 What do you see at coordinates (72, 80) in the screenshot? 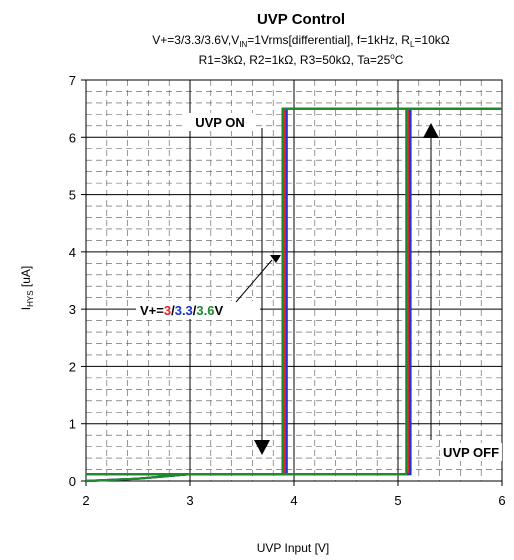
I see `y-tick-label: 7` at bounding box center [72, 80].